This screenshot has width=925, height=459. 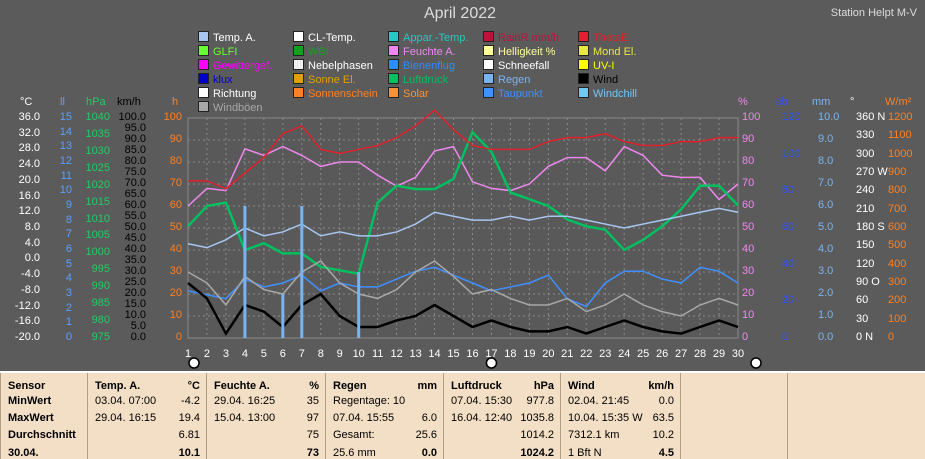 What do you see at coordinates (865, 135) in the screenshot?
I see `deg-tick: 330` at bounding box center [865, 135].